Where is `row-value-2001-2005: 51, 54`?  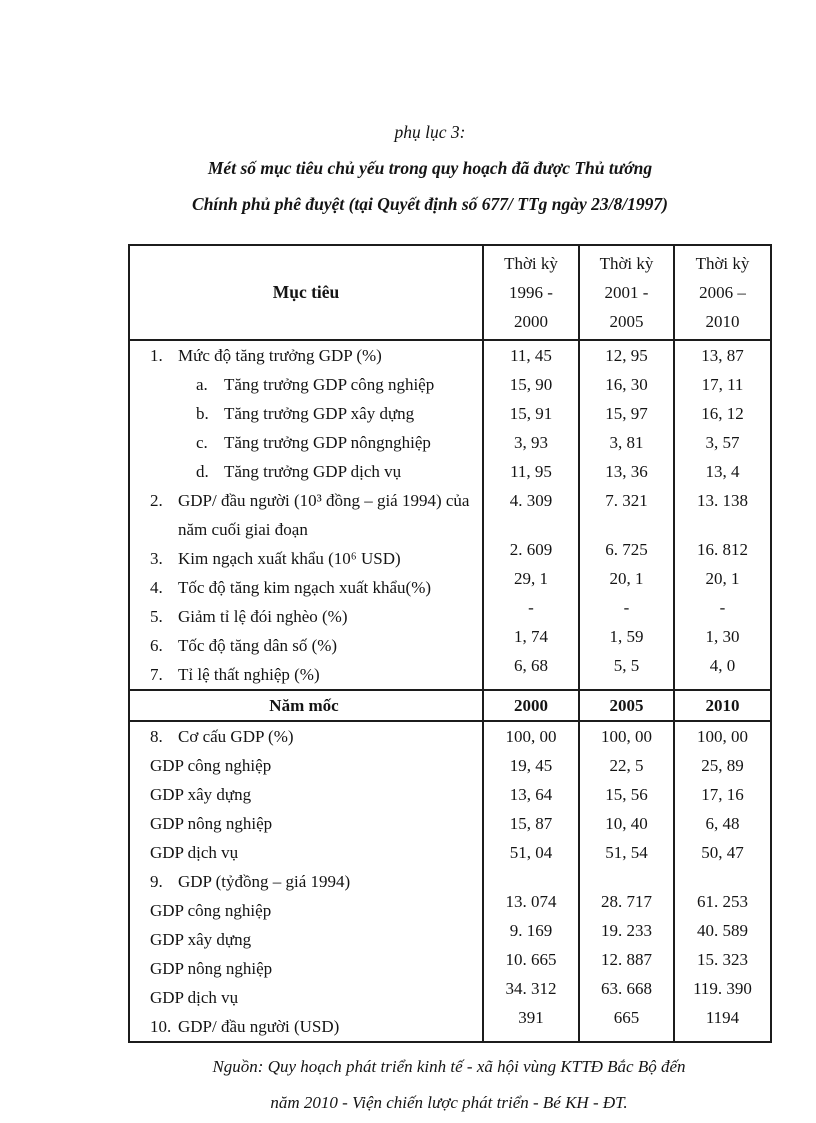
row-value-2001-2005: 51, 54 is located at coordinates (626, 852).